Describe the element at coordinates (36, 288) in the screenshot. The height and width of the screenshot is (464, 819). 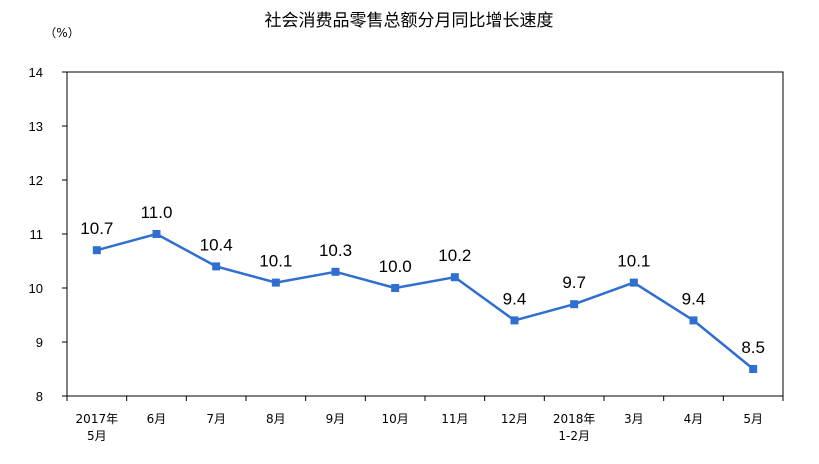
I see `y-tick-label: 10` at that location.